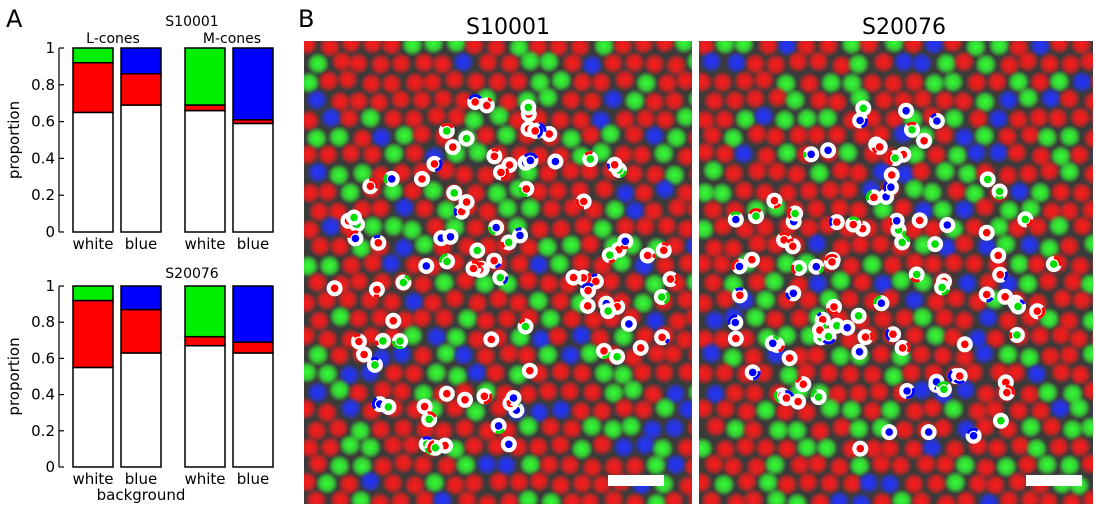  Describe the element at coordinates (14, 19) in the screenshot. I see `panel-a-label: A` at that location.